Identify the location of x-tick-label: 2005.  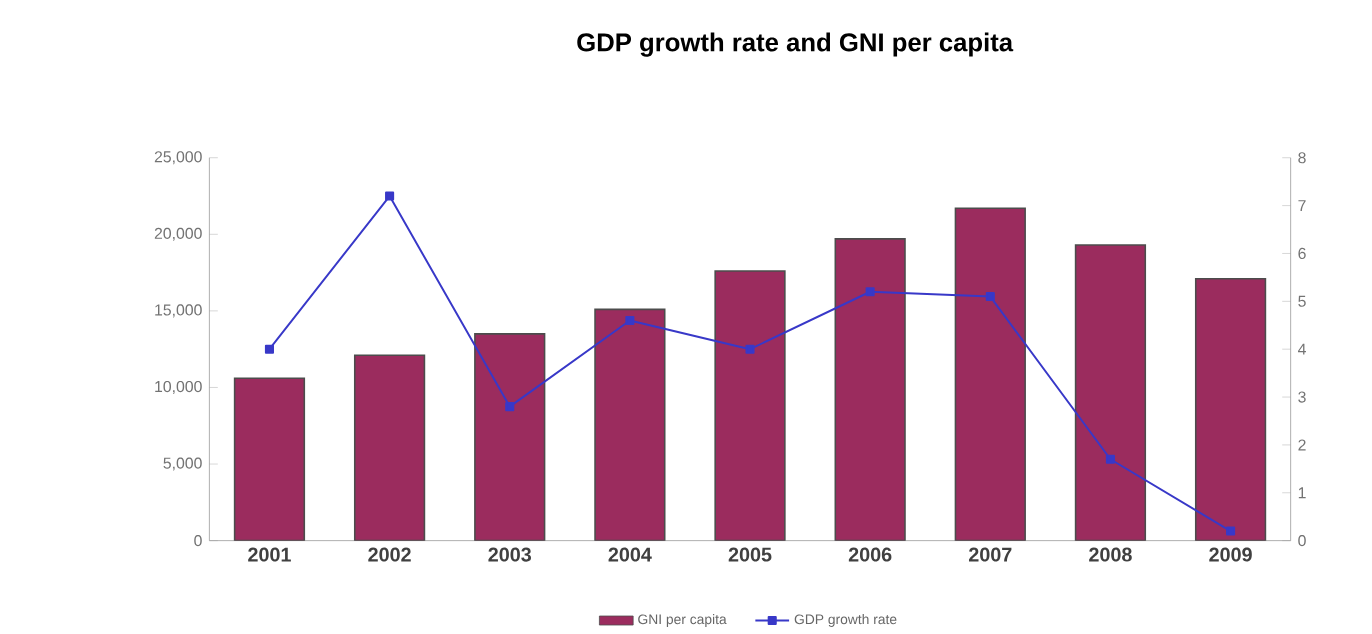
(750, 554).